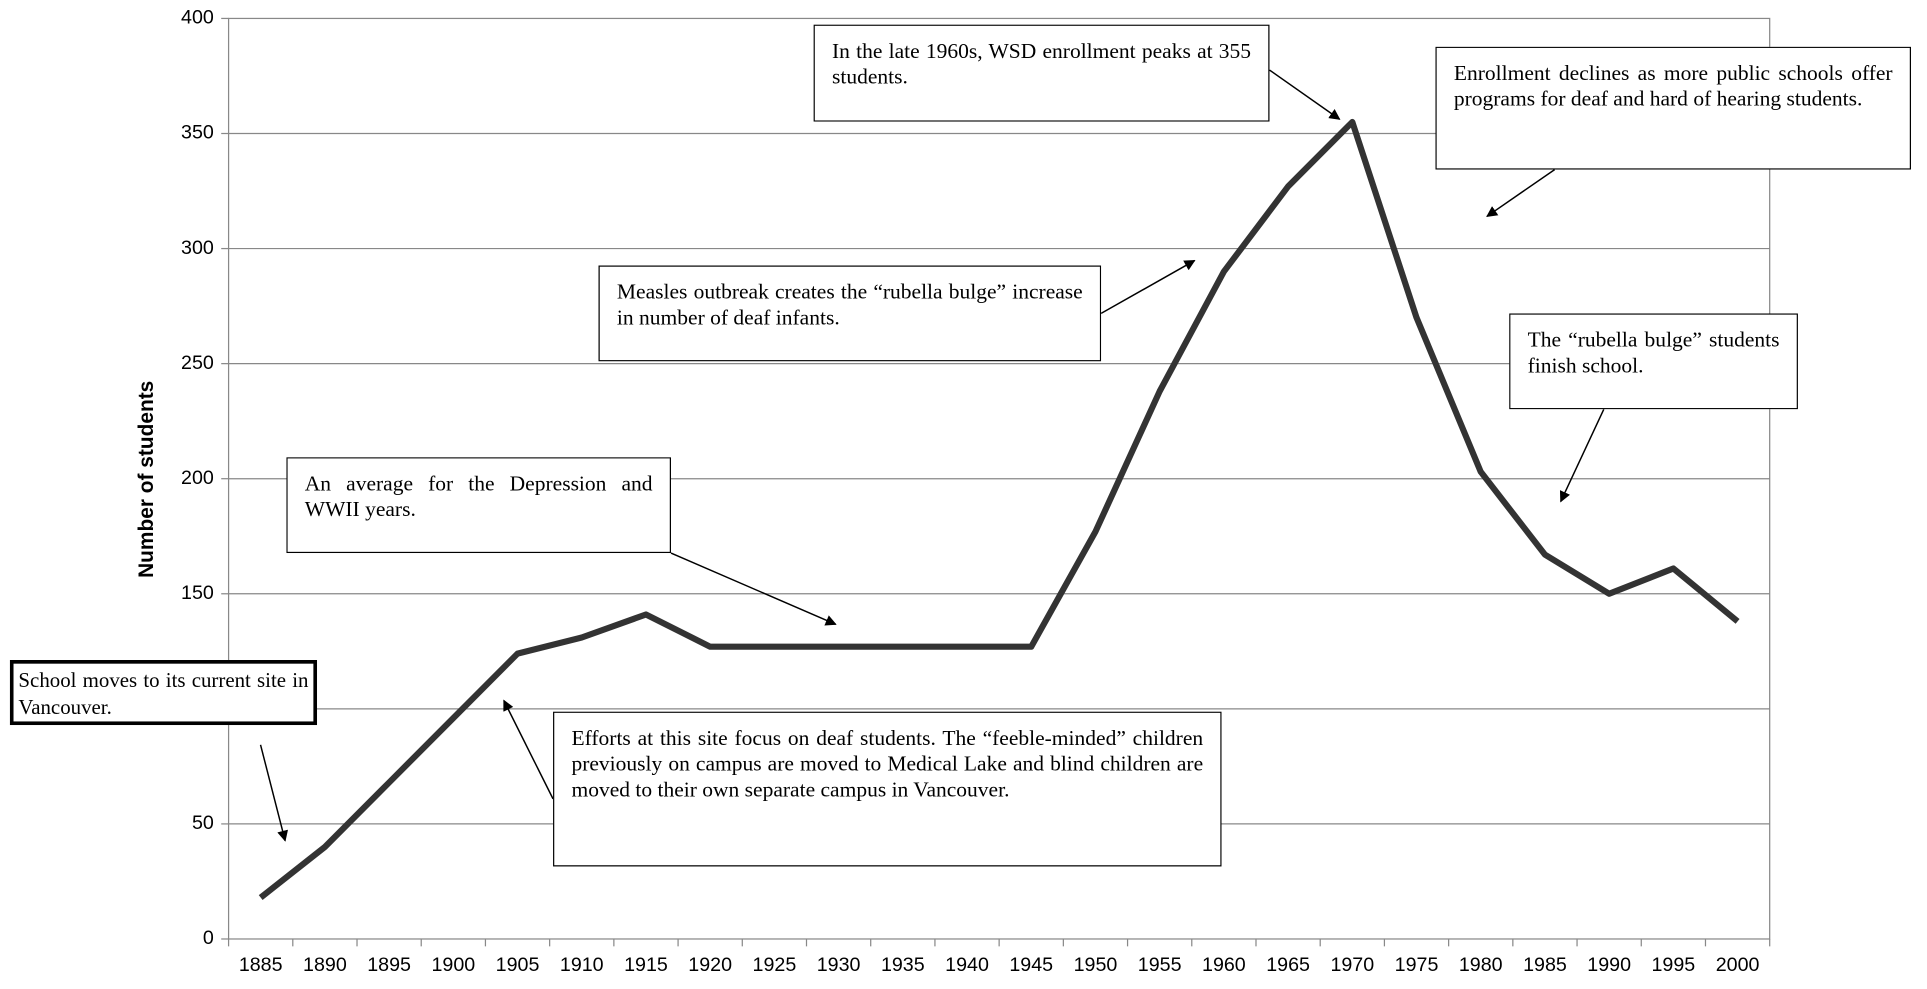 The width and height of the screenshot is (1927, 989). What do you see at coordinates (208, 938) in the screenshot?
I see `y-tick-label: 0` at bounding box center [208, 938].